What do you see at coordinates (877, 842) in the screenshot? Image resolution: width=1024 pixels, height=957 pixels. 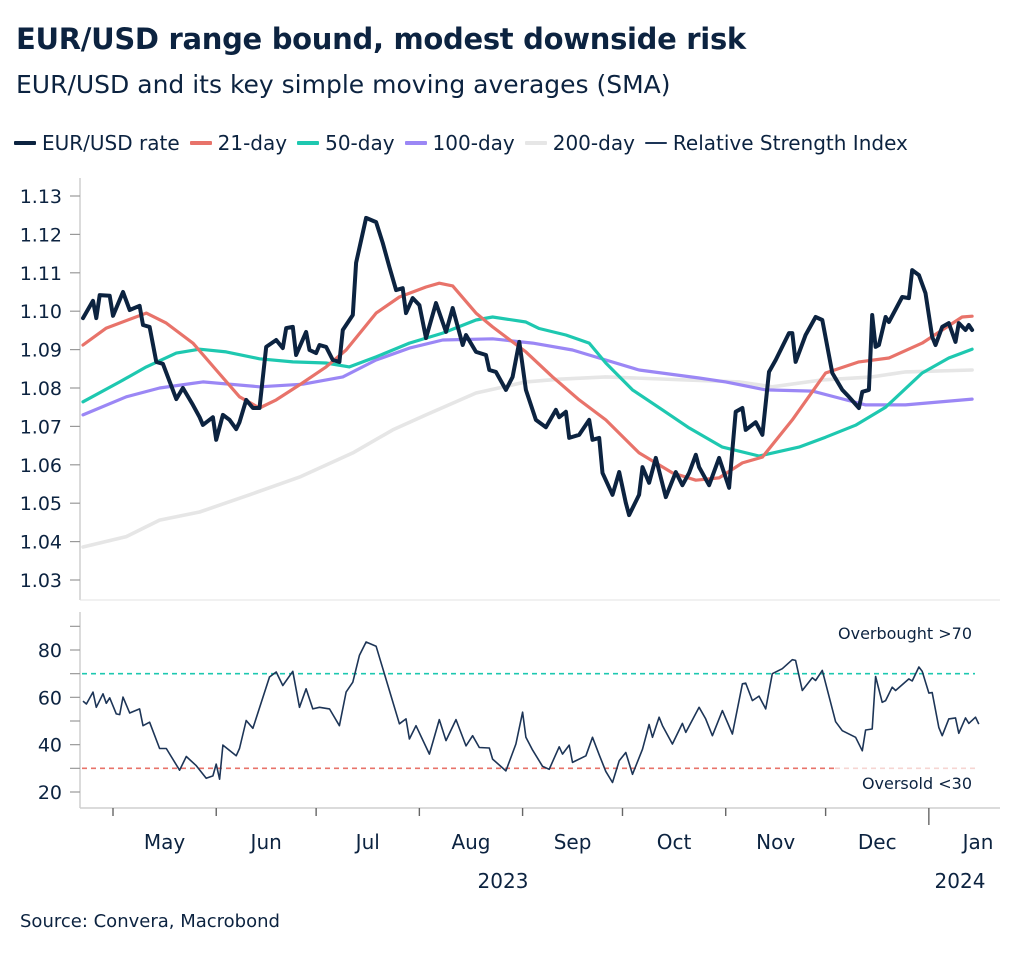 I see `x-tick-label: Dec` at bounding box center [877, 842].